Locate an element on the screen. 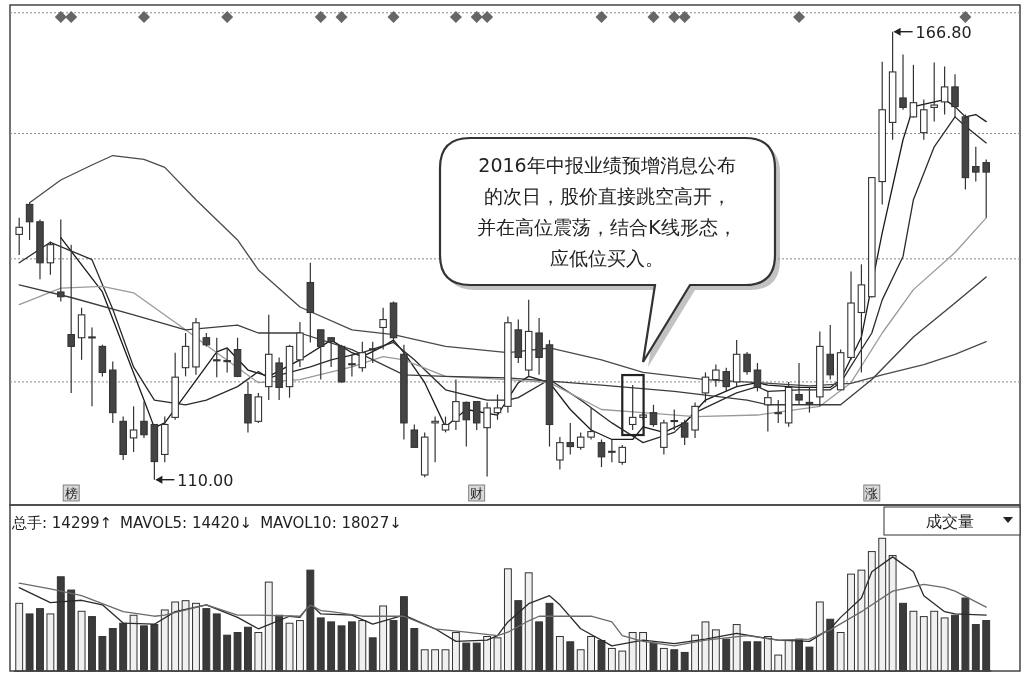  text: 总手: 14299↑ is located at coordinates (62, 523).